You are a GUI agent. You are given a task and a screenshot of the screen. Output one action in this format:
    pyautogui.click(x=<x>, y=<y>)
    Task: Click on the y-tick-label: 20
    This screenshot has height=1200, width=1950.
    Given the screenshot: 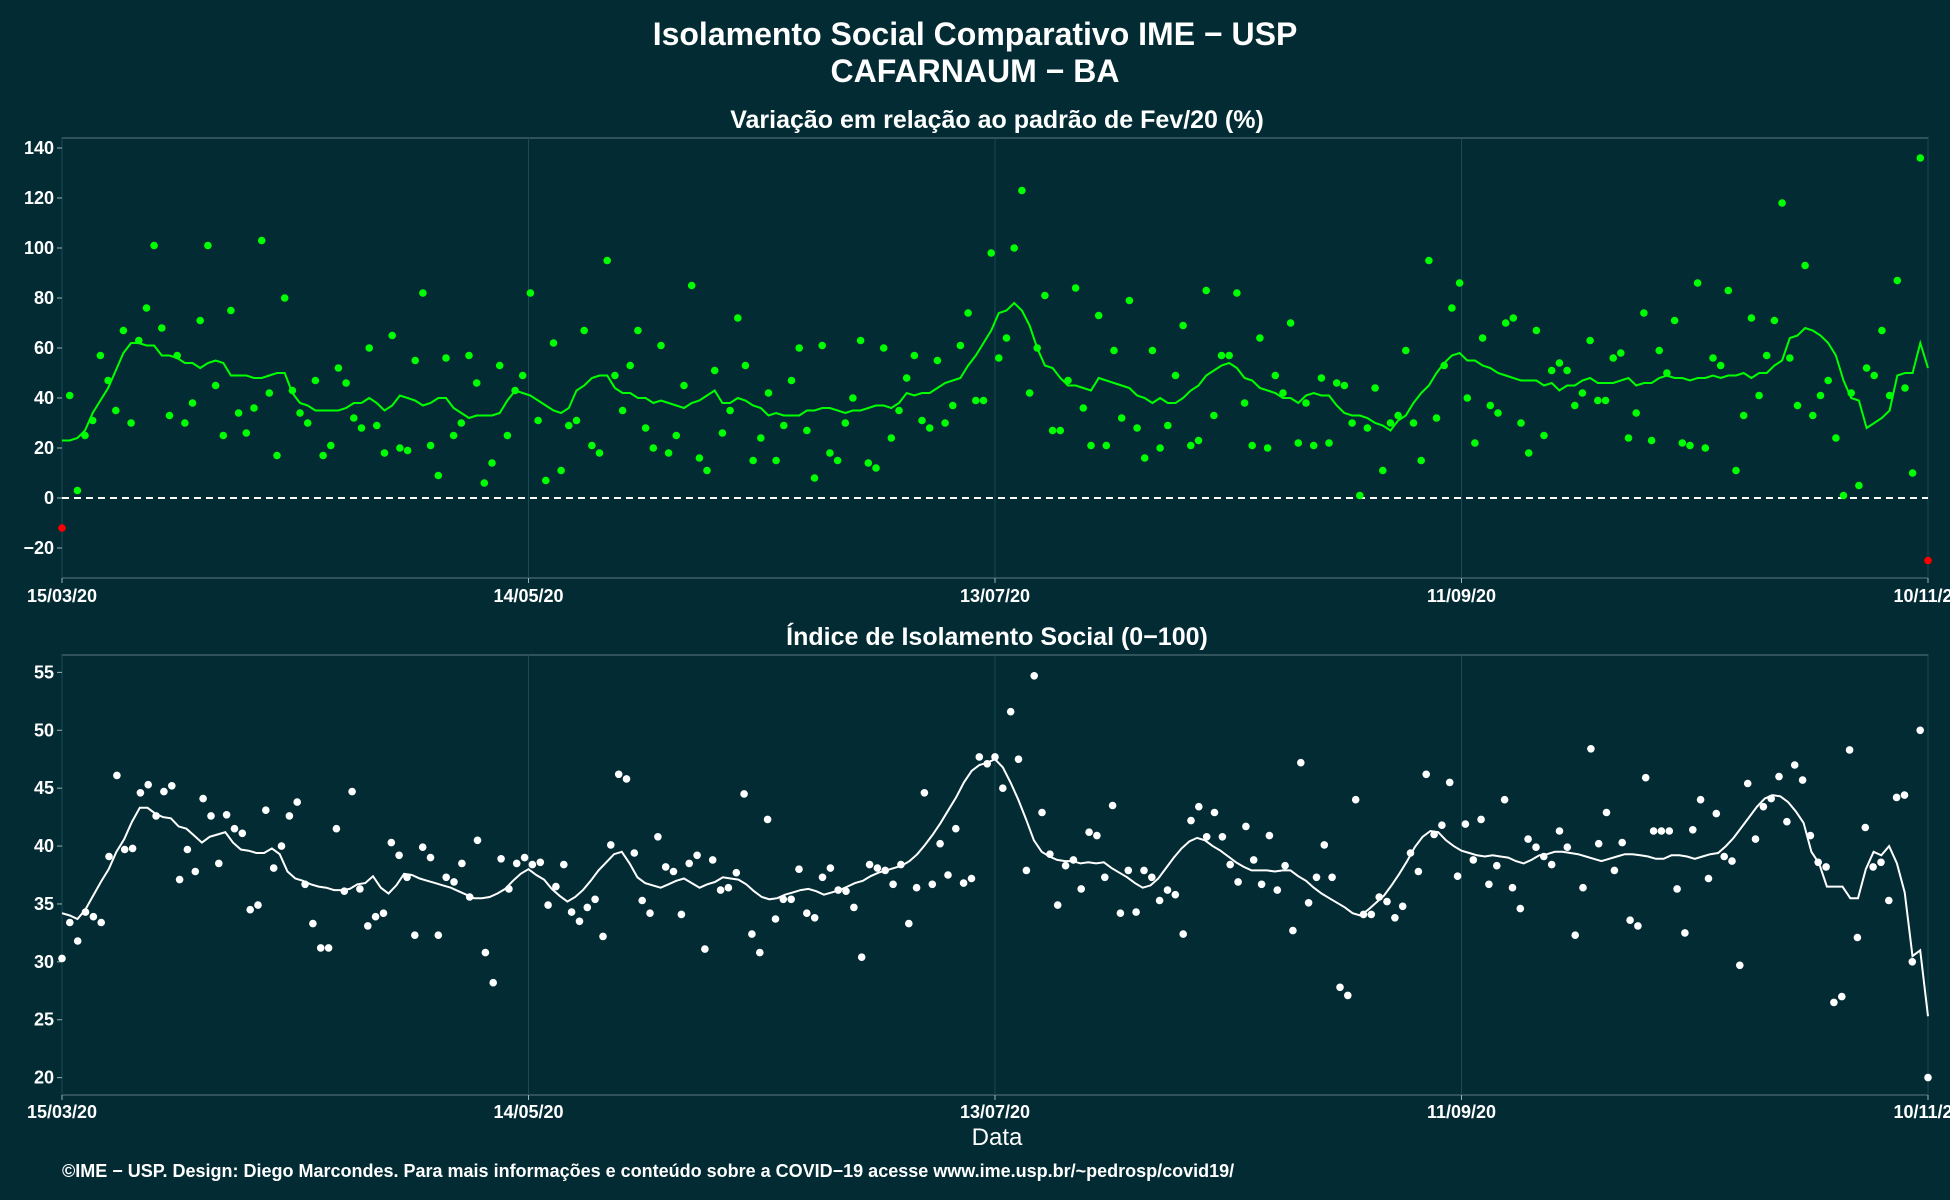 What is the action you would take?
    pyautogui.click(x=44, y=1078)
    